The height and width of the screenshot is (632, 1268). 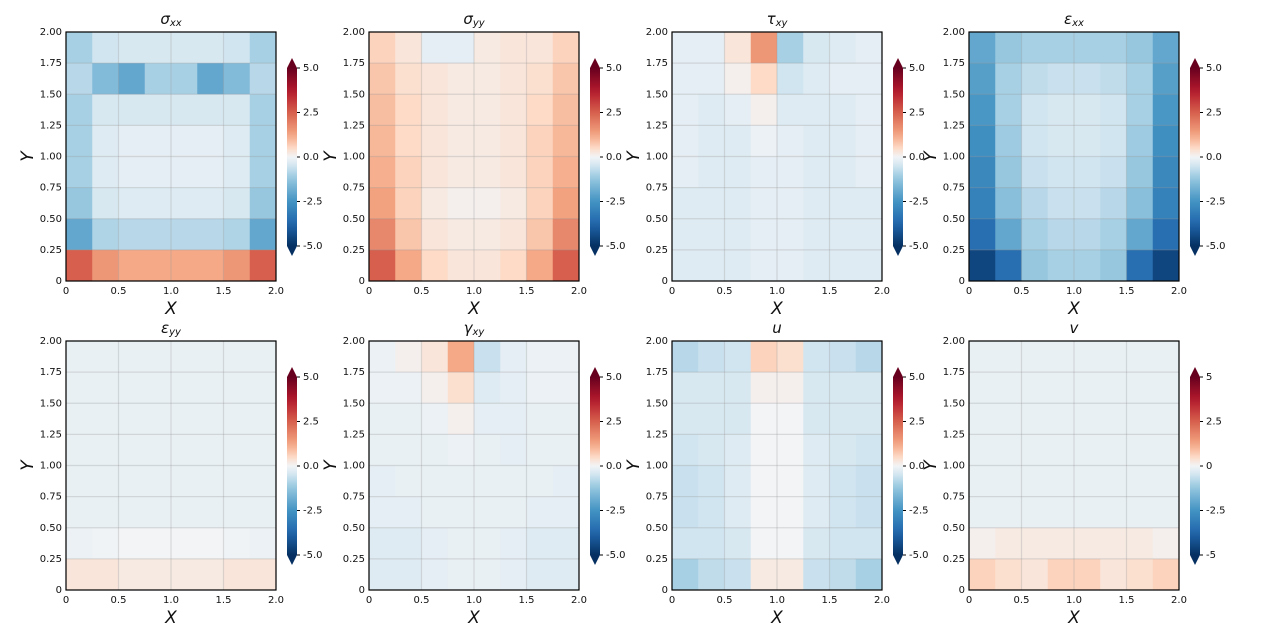 What do you see at coordinates (954, 403) in the screenshot?
I see `y-tick-label: 1.50` at bounding box center [954, 403].